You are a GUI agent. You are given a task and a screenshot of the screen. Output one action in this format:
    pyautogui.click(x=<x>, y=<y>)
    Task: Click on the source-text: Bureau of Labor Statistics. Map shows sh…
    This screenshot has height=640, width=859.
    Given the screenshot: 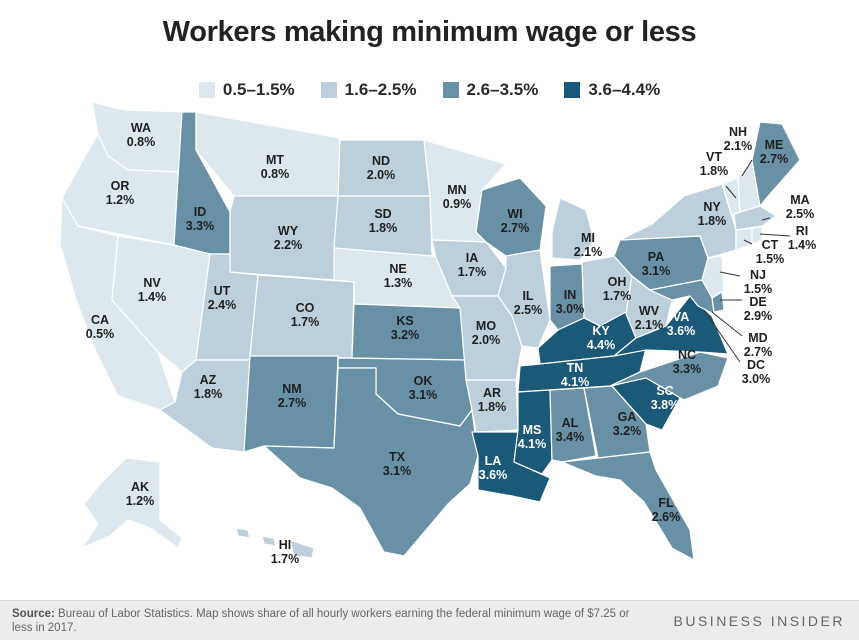 What is the action you would take?
    pyautogui.click(x=321, y=621)
    